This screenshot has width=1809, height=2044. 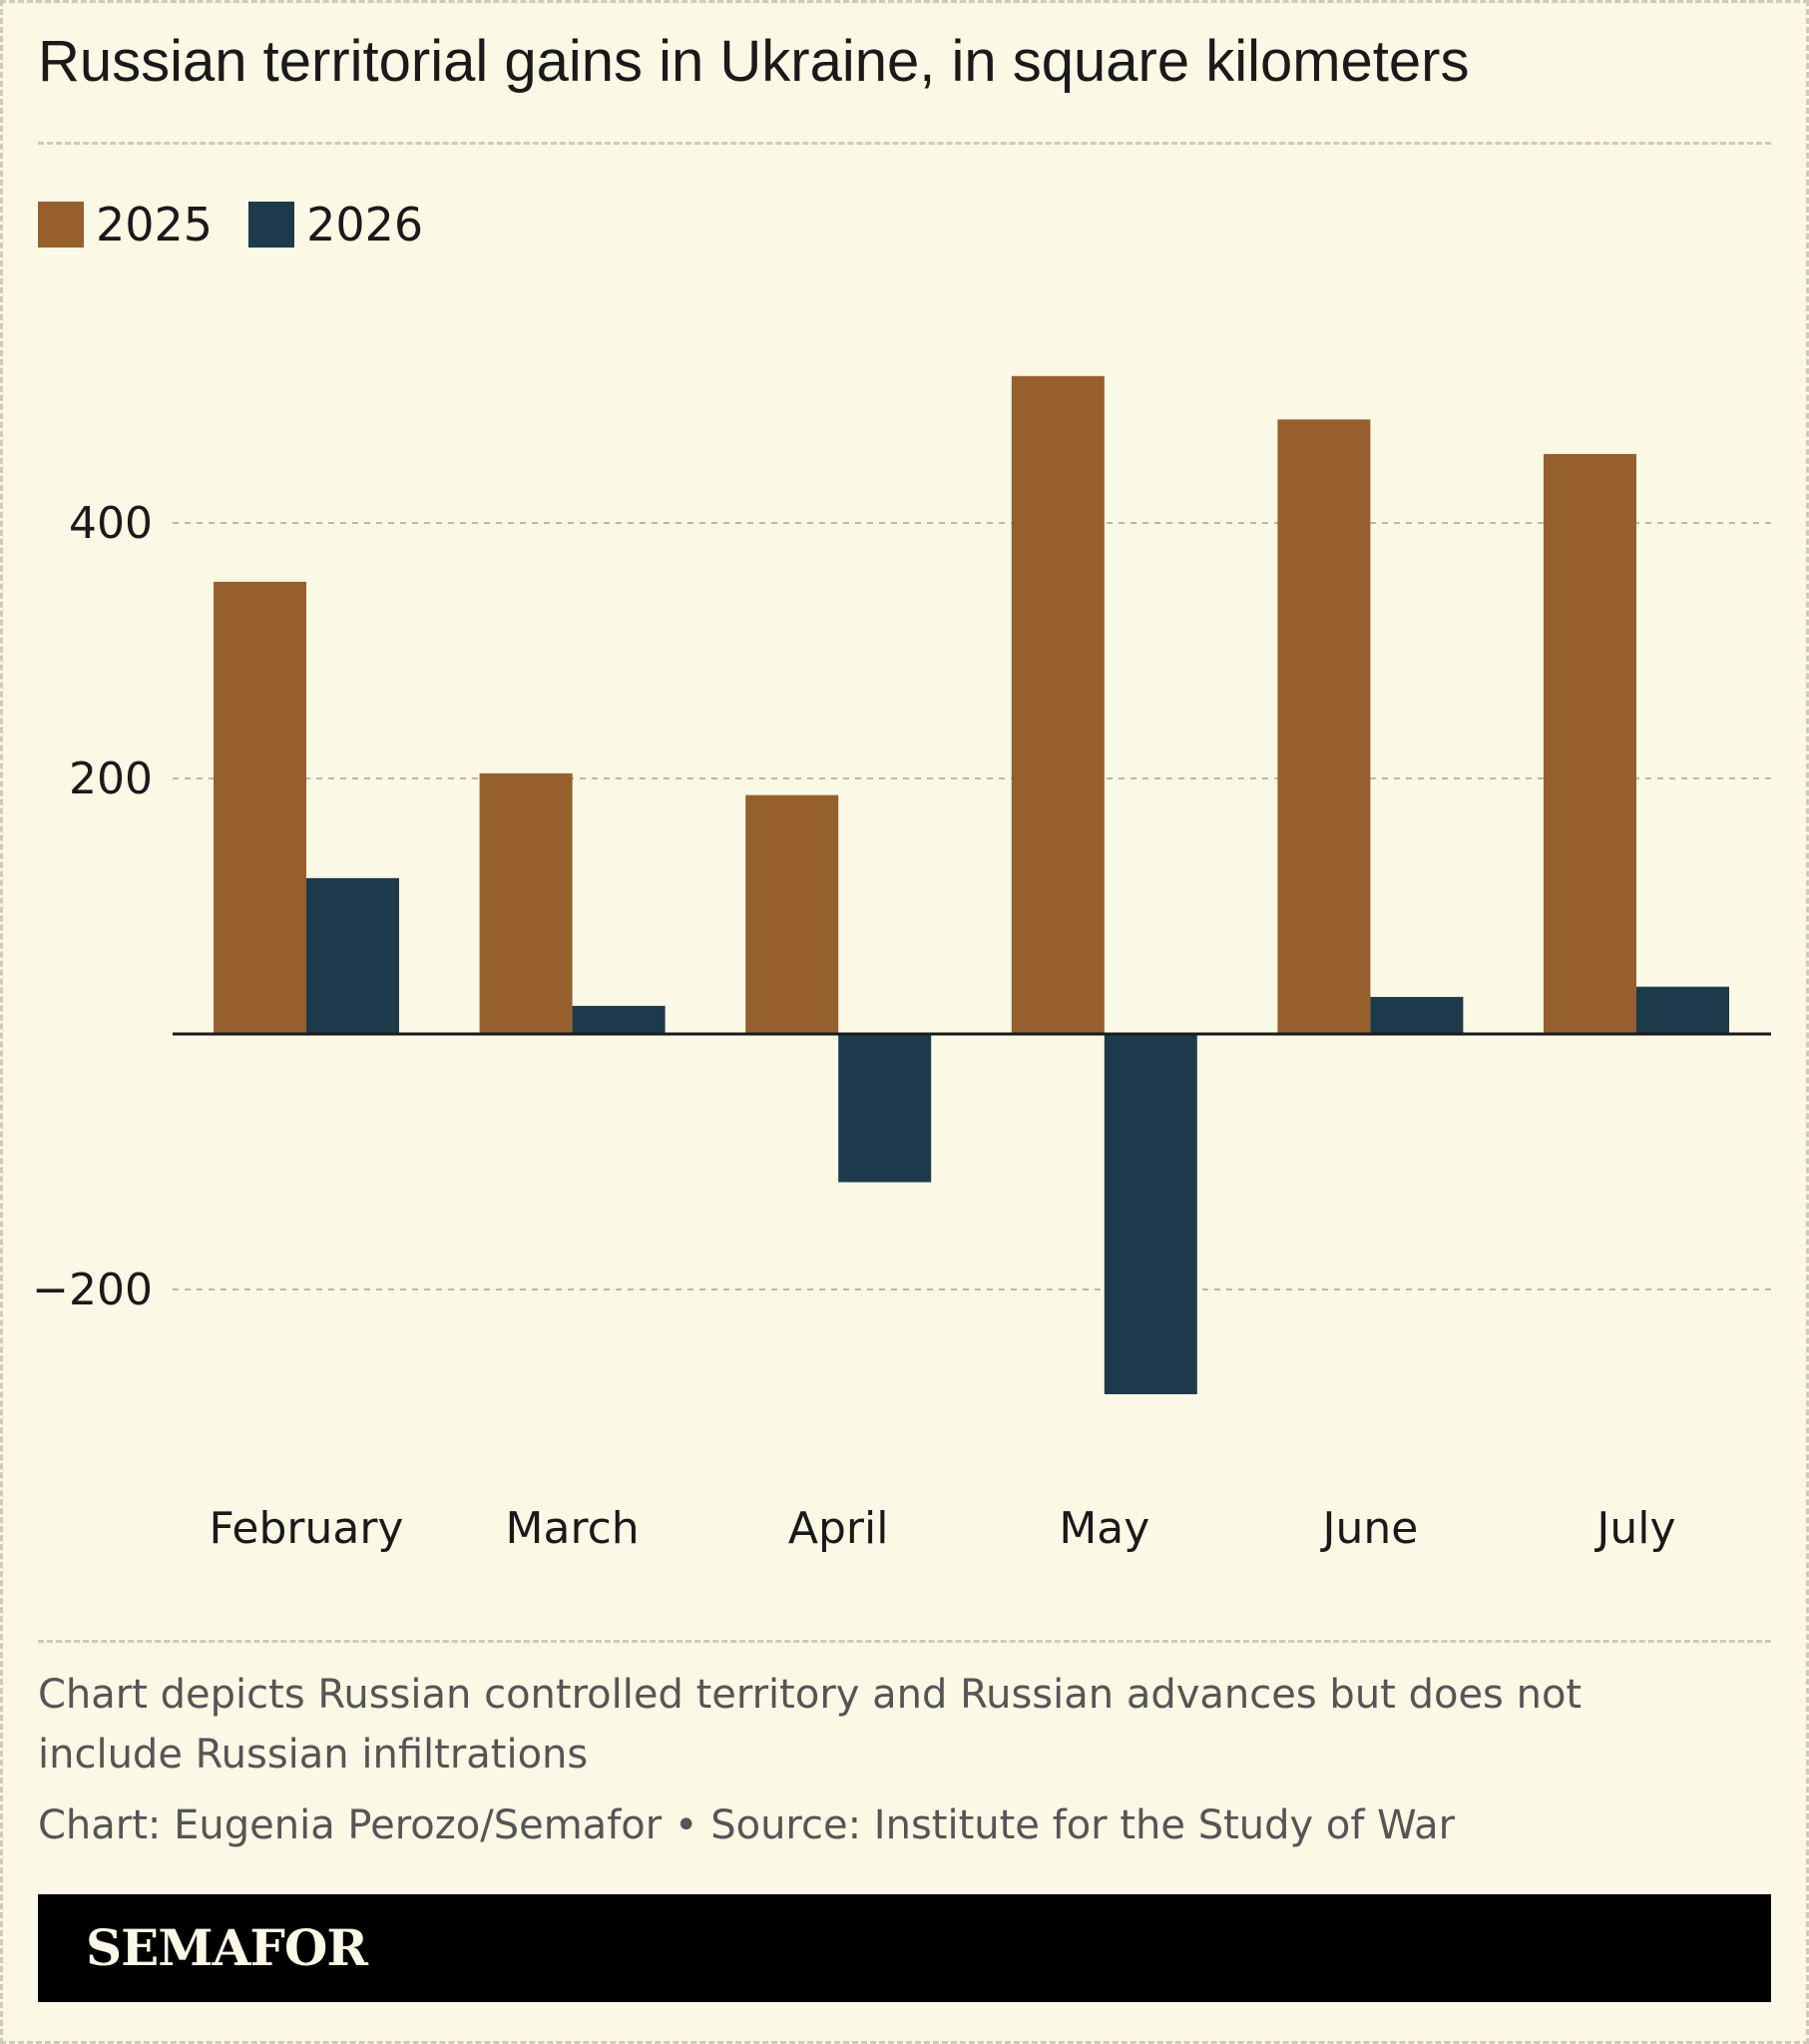 What do you see at coordinates (1104, 1528) in the screenshot?
I see `x-category-label: May` at bounding box center [1104, 1528].